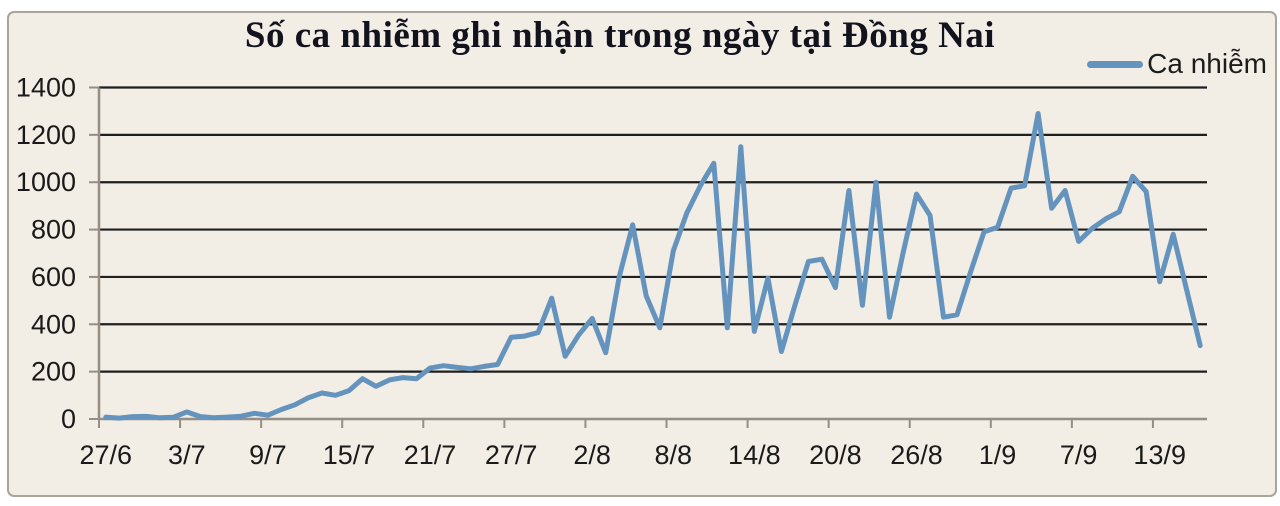 This screenshot has height=506, width=1280. What do you see at coordinates (349, 455) in the screenshot?
I see `x-axis-label: 15/7` at bounding box center [349, 455].